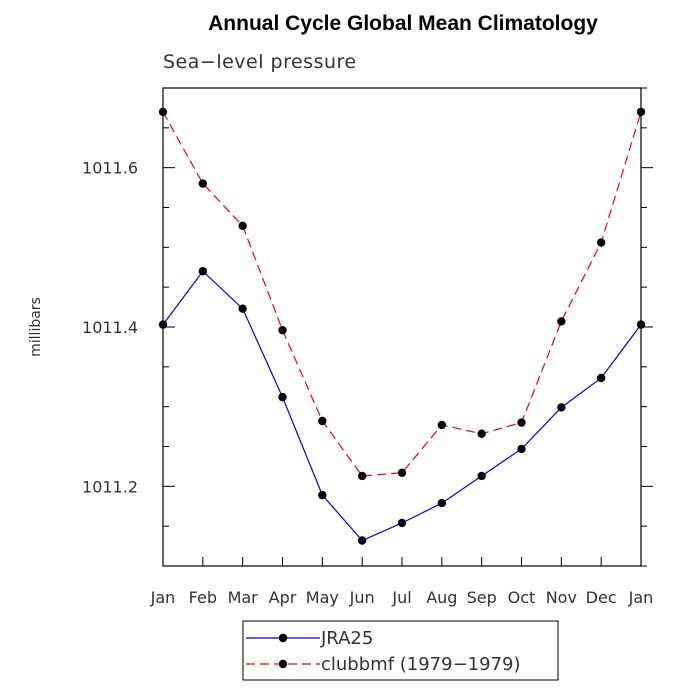  Describe the element at coordinates (110, 486) in the screenshot. I see `y-tick-label-0: 1011.2` at that location.